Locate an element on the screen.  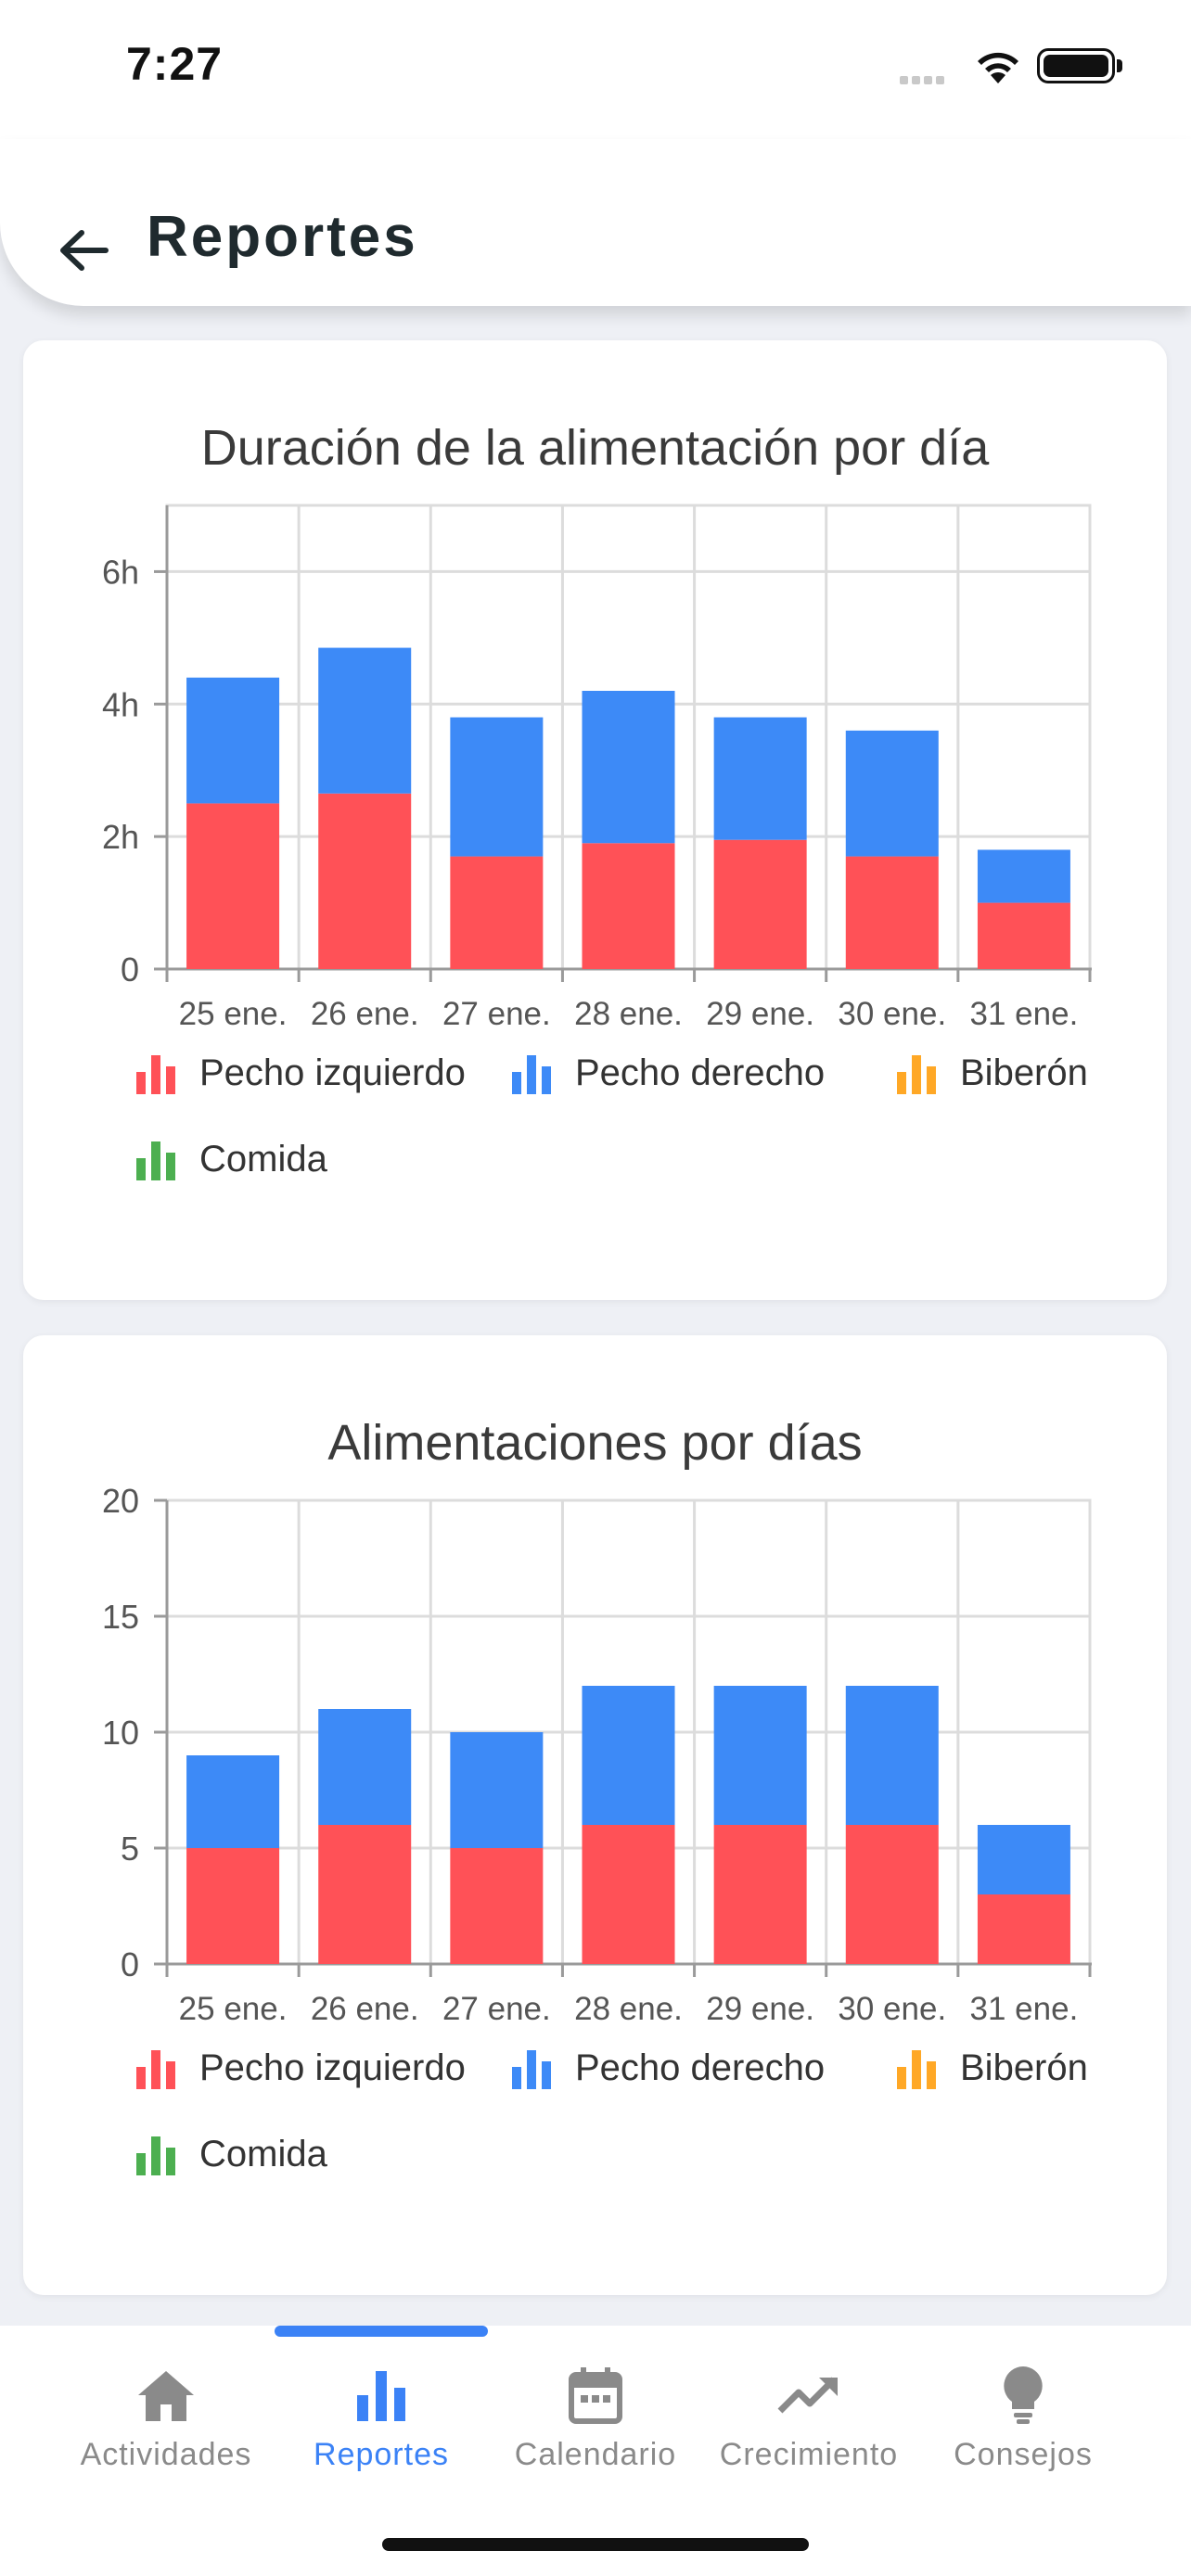
status-bar: 7:27 is located at coordinates (595, 69).